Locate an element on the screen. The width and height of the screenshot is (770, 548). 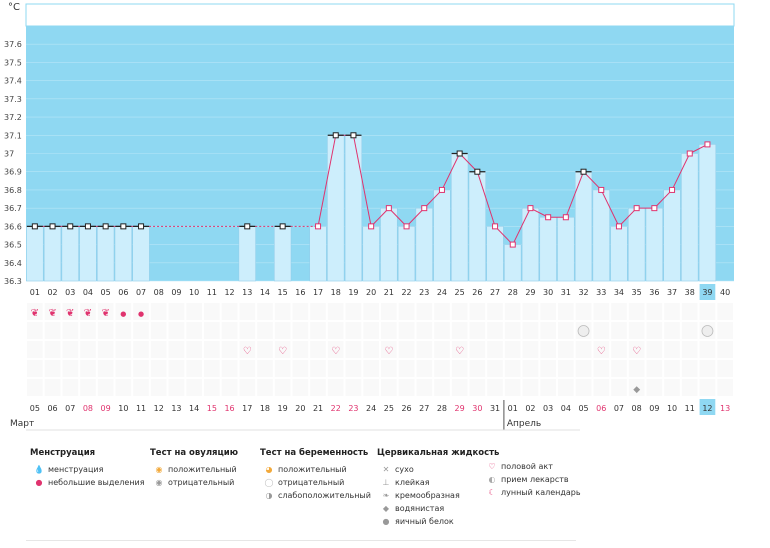
cycle-day-label: 02 is located at coordinates (52, 292).